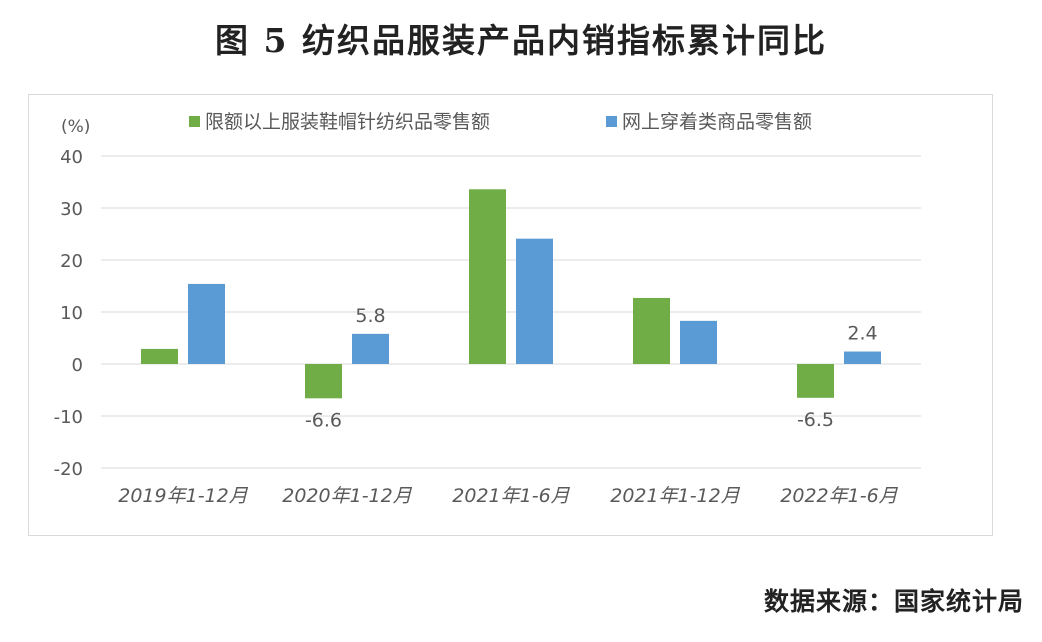  Describe the element at coordinates (71, 209) in the screenshot. I see `y-tick-label: 30` at that location.